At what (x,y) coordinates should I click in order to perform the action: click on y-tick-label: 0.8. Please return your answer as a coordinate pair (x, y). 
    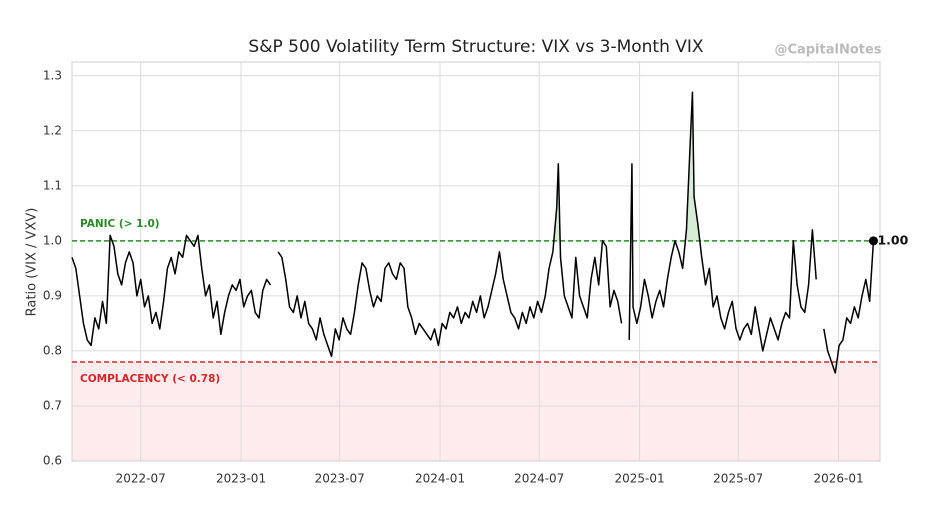
    Looking at the image, I should click on (52, 350).